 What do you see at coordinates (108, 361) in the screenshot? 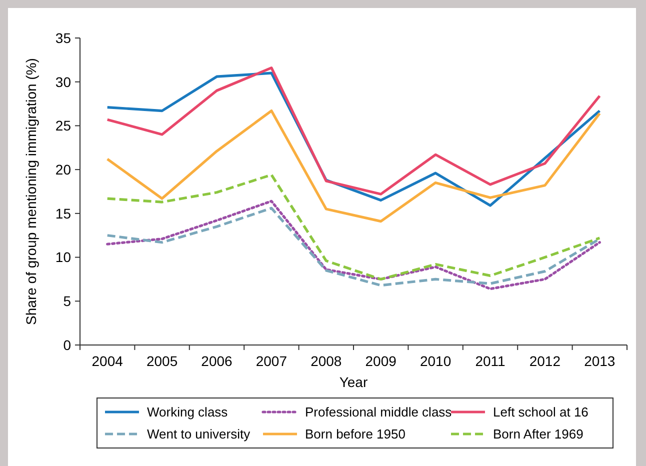
I see `x-tick-label: 2004` at bounding box center [108, 361].